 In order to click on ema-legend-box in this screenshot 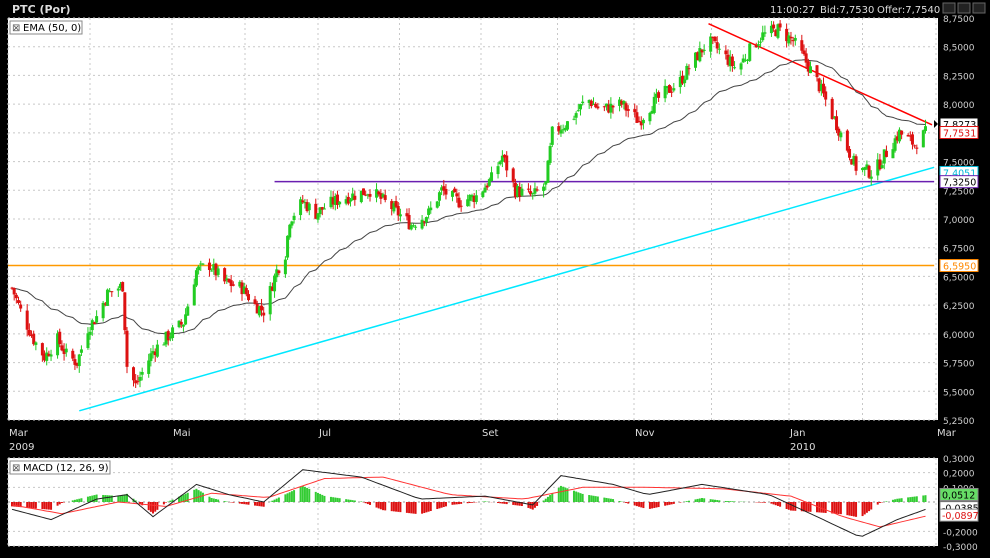, I will do `click(46, 27)`.